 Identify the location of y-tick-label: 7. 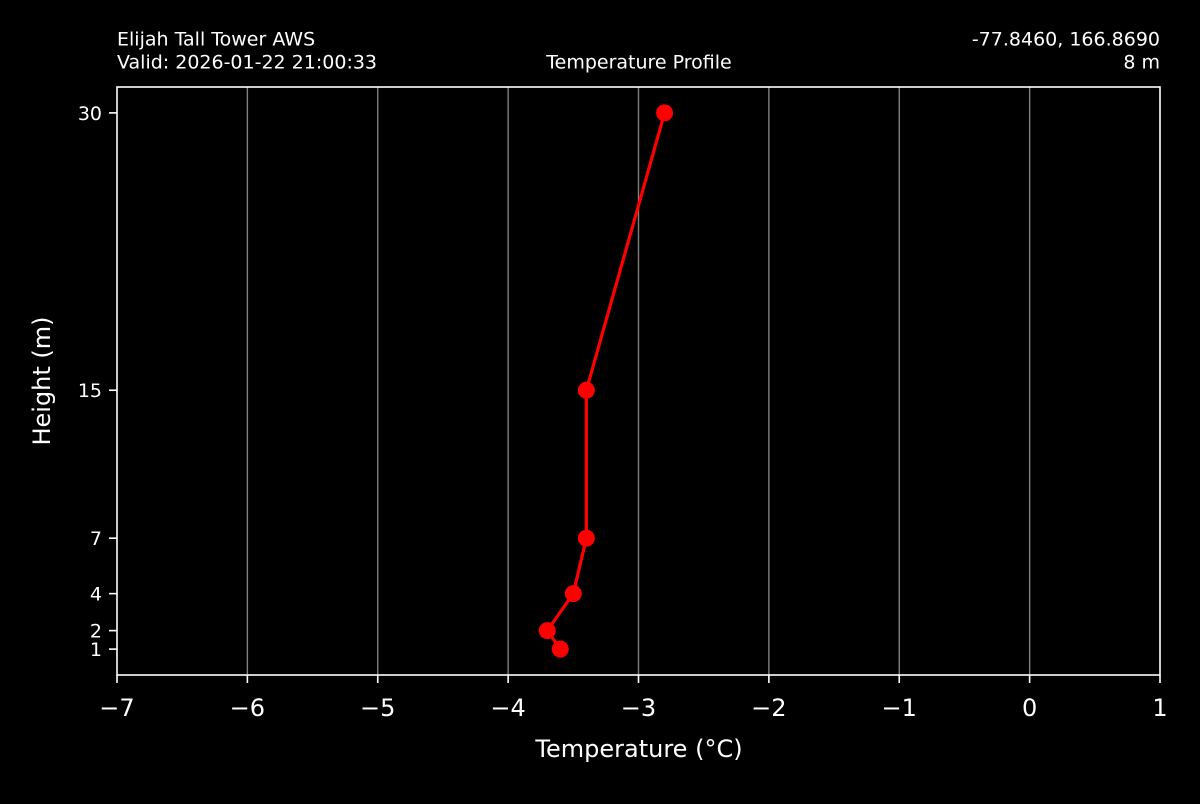
(96, 539).